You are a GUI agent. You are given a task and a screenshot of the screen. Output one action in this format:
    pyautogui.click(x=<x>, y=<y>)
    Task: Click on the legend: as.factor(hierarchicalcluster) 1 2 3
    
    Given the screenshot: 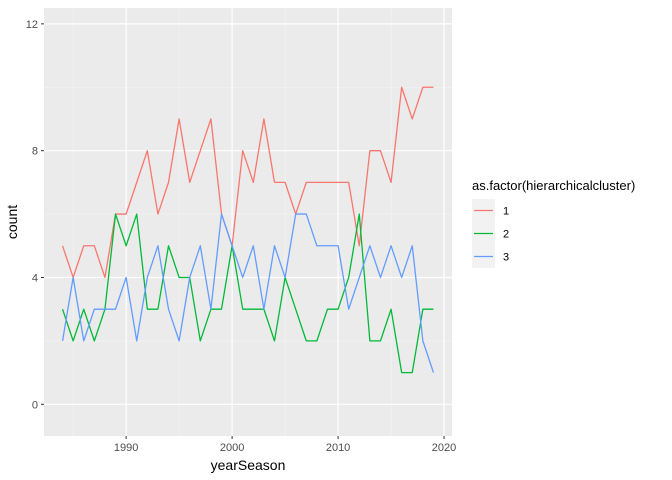 What is the action you would take?
    pyautogui.click(x=553, y=223)
    